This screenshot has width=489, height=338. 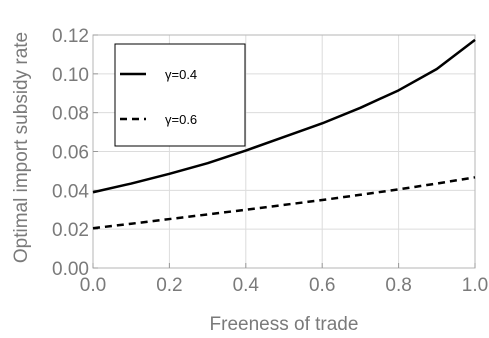 What do you see at coordinates (181, 119) in the screenshot?
I see `legend-label-gamma-0-6: γ=0.6` at bounding box center [181, 119].